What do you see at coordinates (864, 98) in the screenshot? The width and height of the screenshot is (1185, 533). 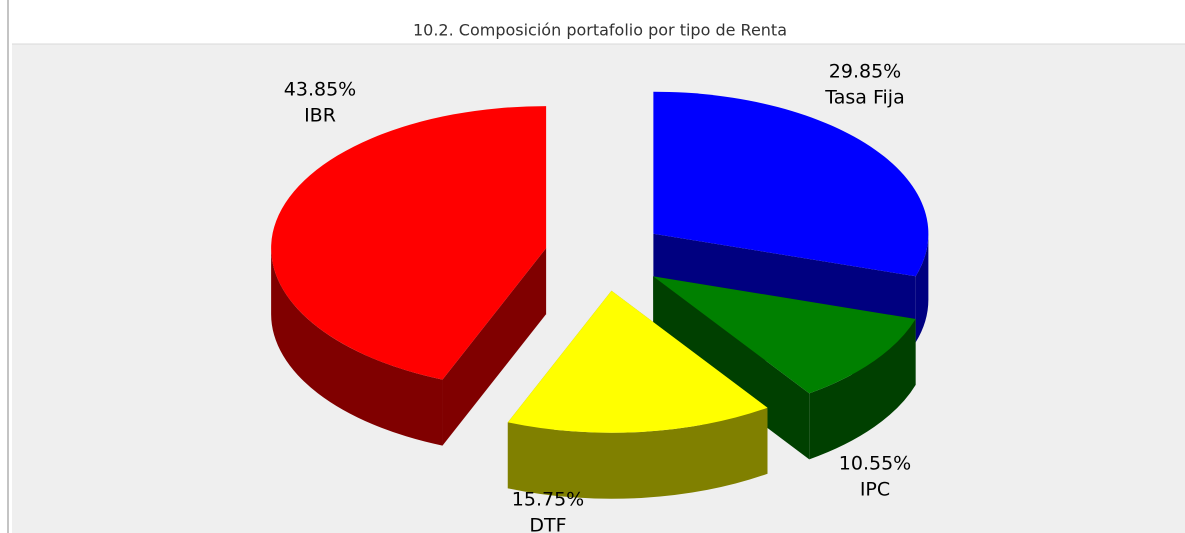 I see `slice-category-label: Tasa Fija` at bounding box center [864, 98].